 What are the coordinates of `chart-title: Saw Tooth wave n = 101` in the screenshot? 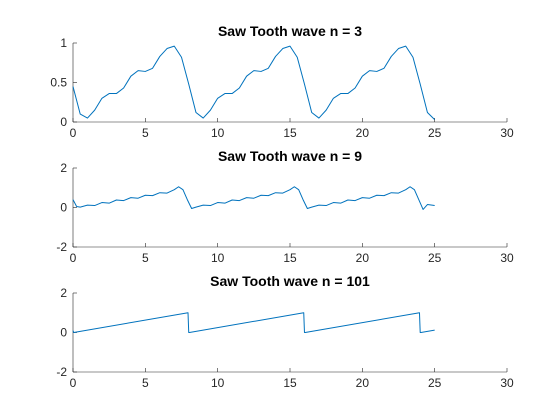 It's located at (290, 281).